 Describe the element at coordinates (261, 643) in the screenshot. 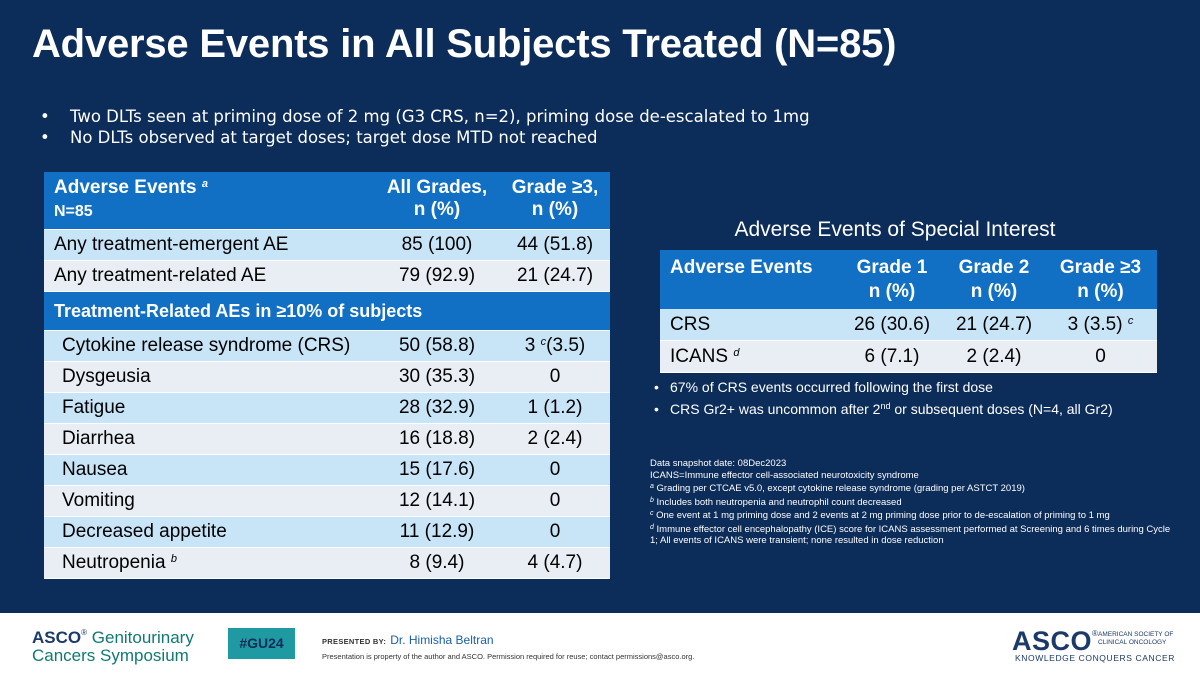

I see `hashtag-badge: #GU24` at that location.